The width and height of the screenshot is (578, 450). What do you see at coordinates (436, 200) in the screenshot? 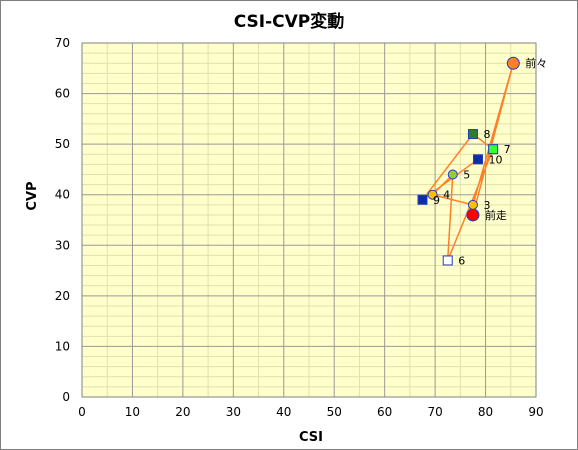
I see `point-label-9: 9` at bounding box center [436, 200].